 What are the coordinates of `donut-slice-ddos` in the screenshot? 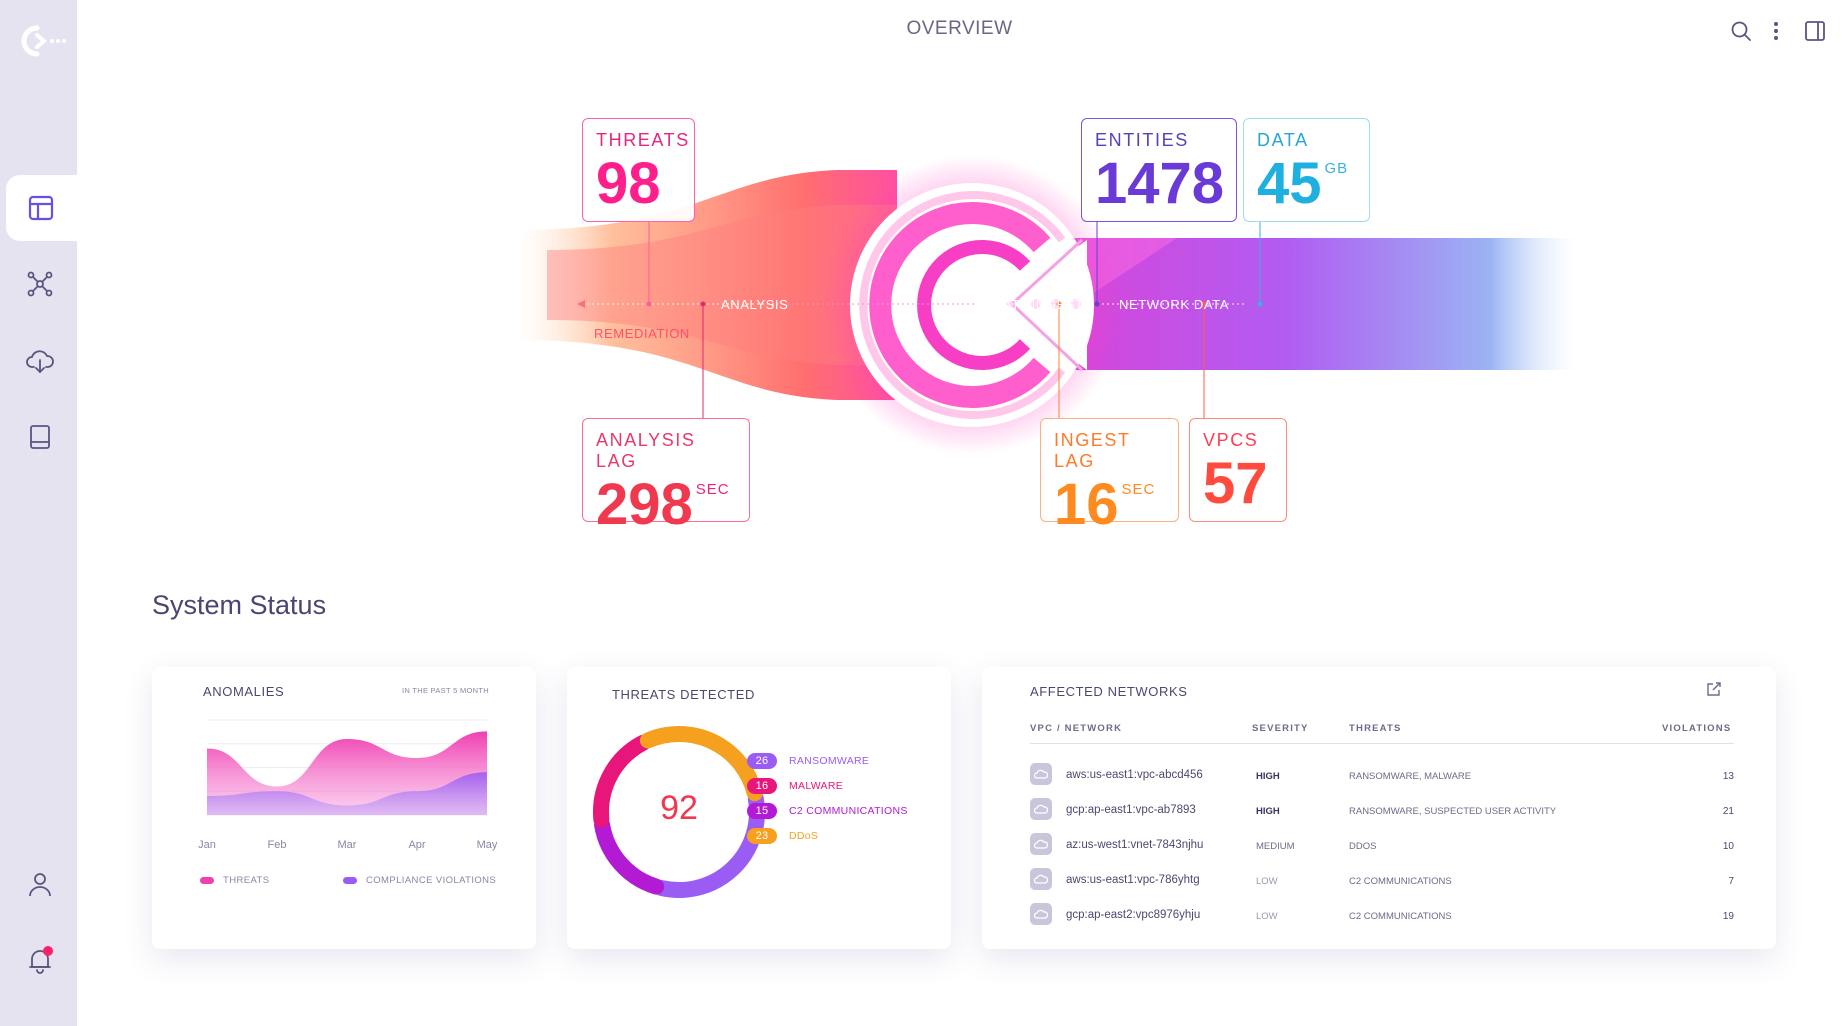 It's located at (701, 764).